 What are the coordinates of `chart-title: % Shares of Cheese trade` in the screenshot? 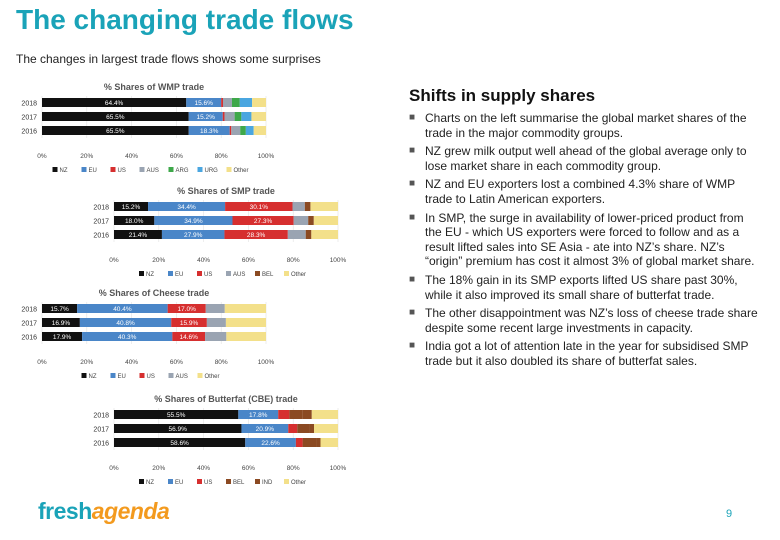 It's located at (154, 293).